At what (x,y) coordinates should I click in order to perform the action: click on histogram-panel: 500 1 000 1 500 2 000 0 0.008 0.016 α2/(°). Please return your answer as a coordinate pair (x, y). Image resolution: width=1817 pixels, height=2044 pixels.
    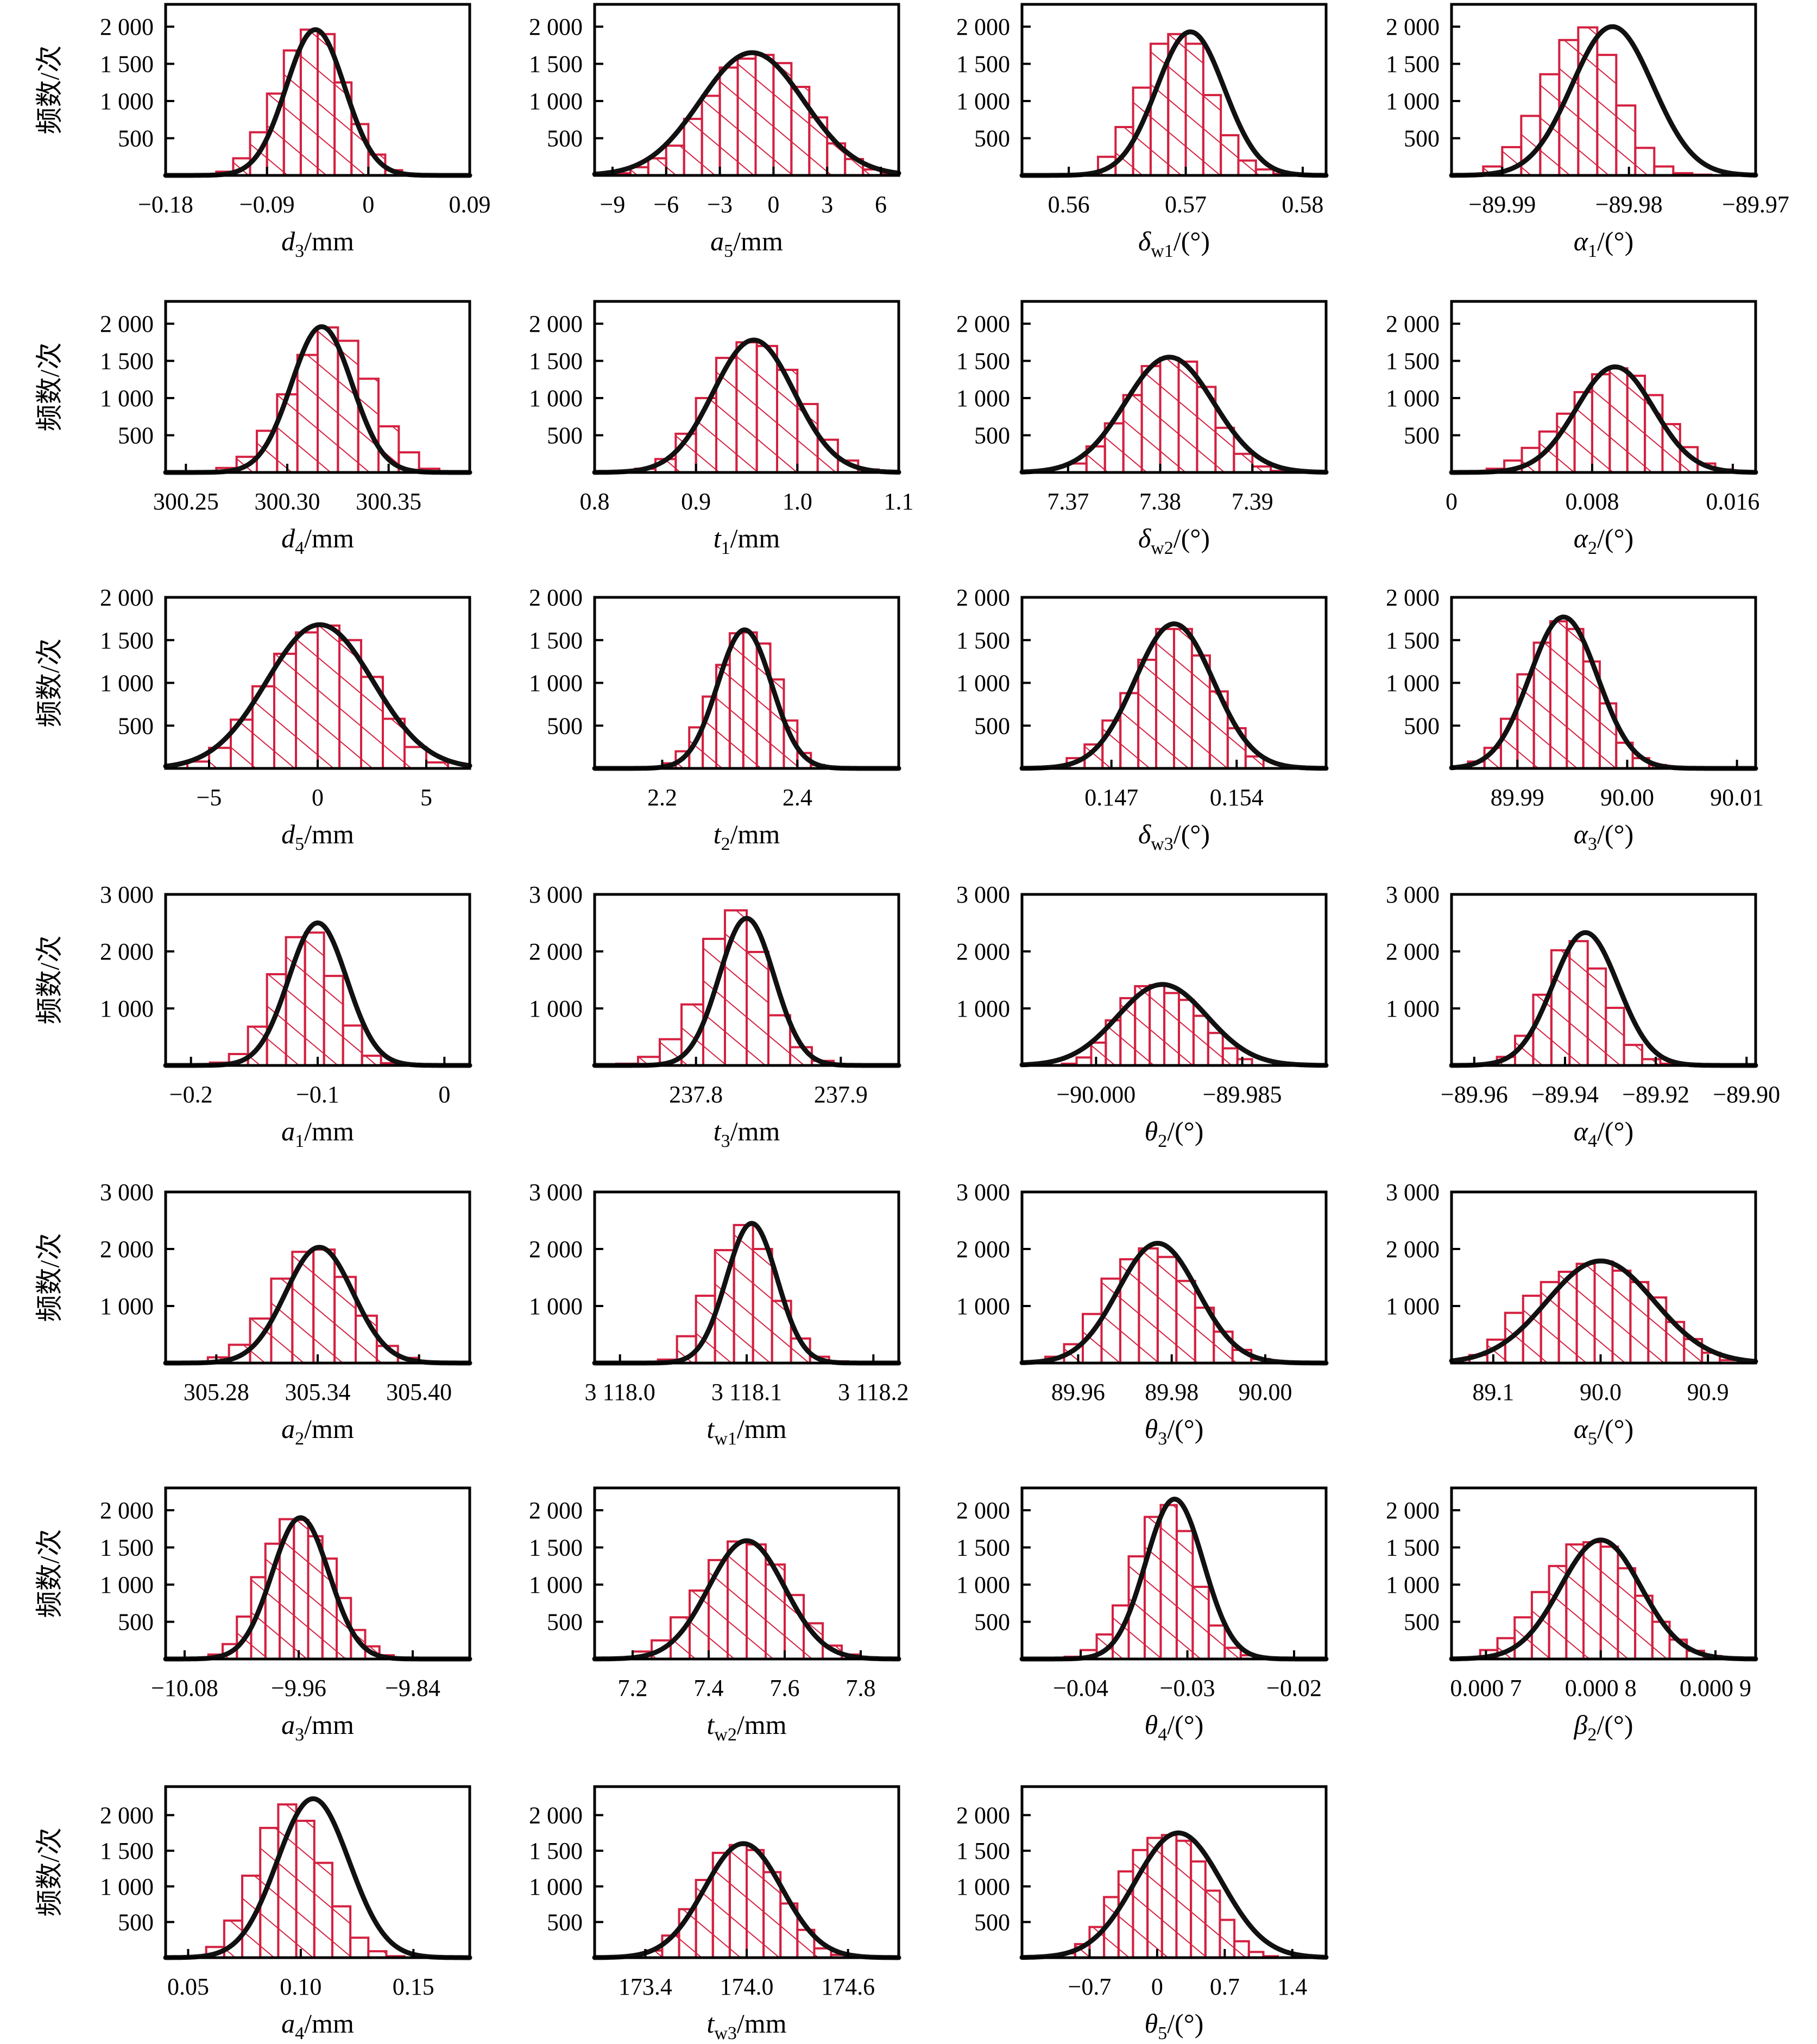
    Looking at the image, I should click on (1572, 429).